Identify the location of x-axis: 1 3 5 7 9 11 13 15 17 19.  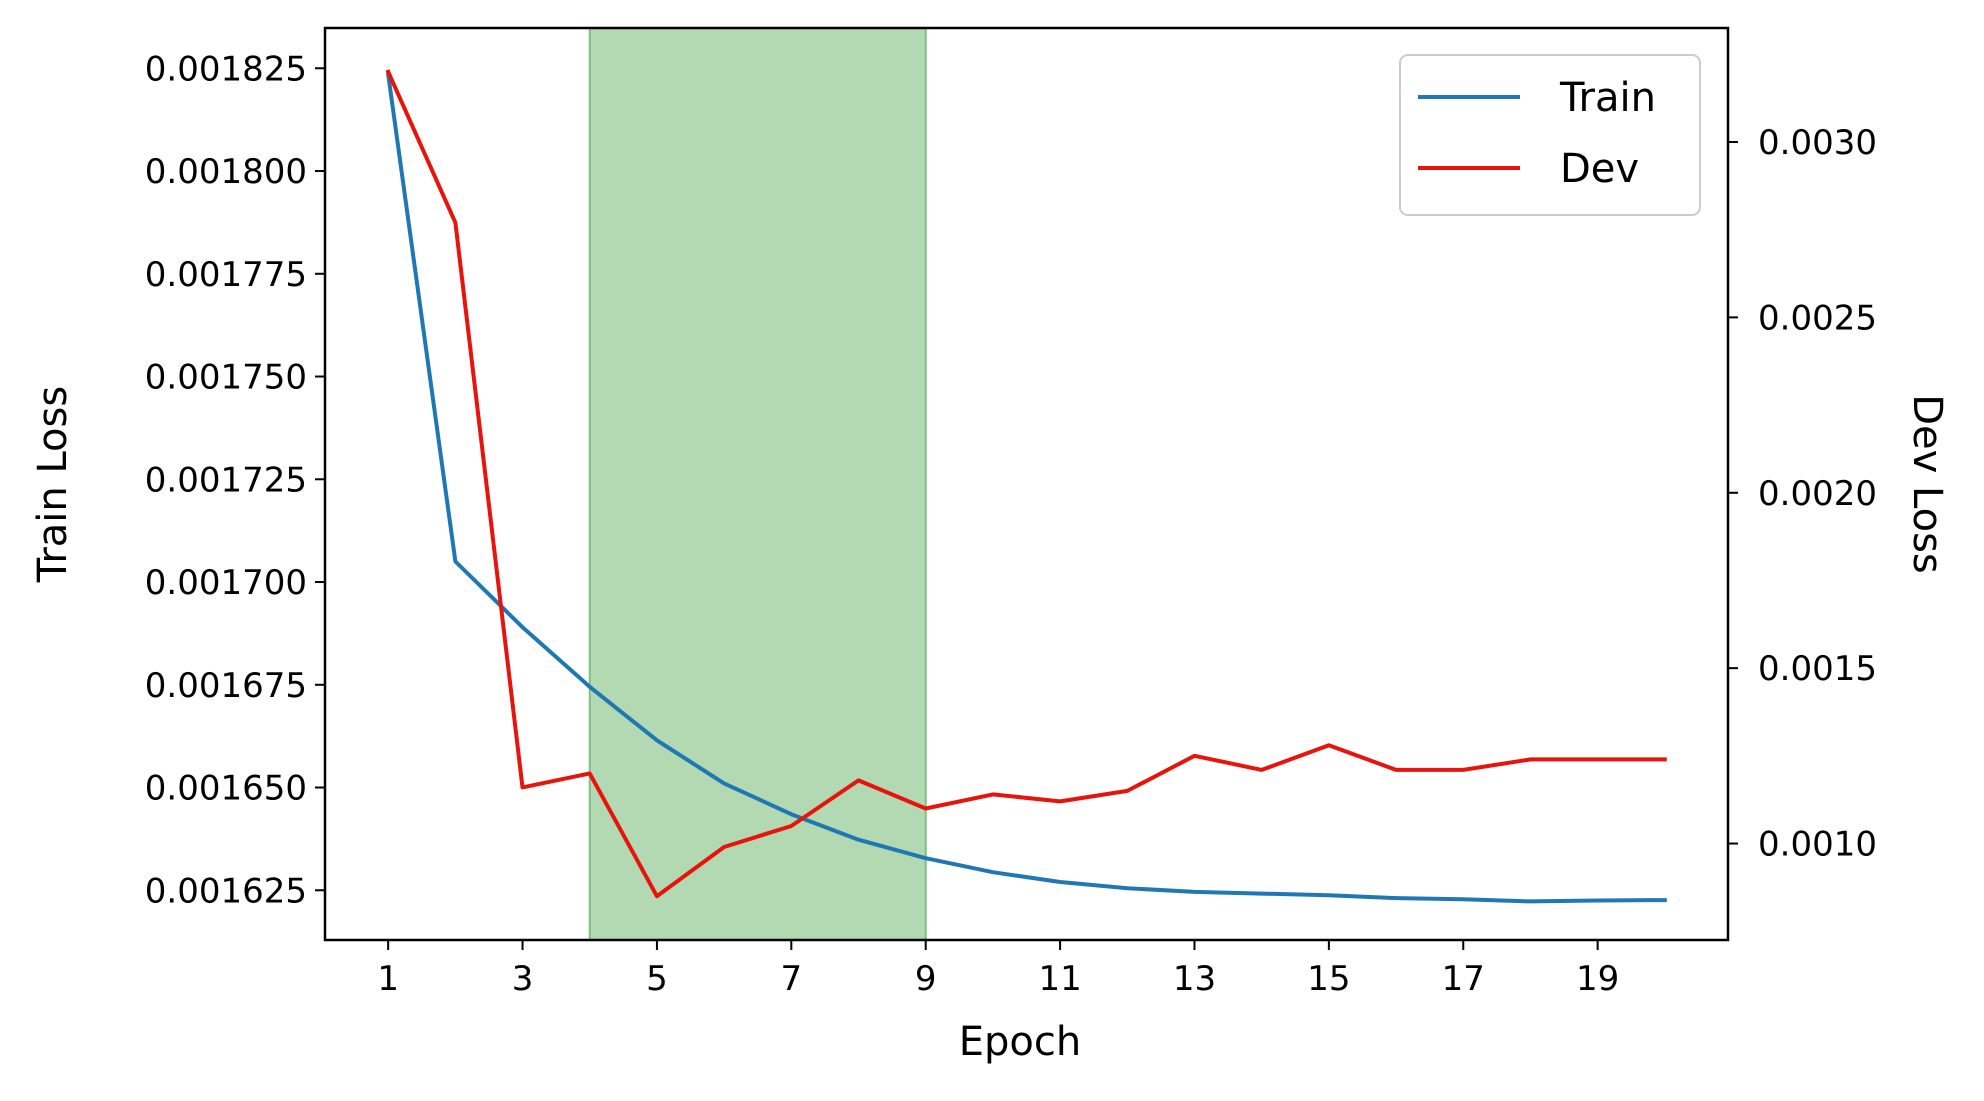
(998, 969).